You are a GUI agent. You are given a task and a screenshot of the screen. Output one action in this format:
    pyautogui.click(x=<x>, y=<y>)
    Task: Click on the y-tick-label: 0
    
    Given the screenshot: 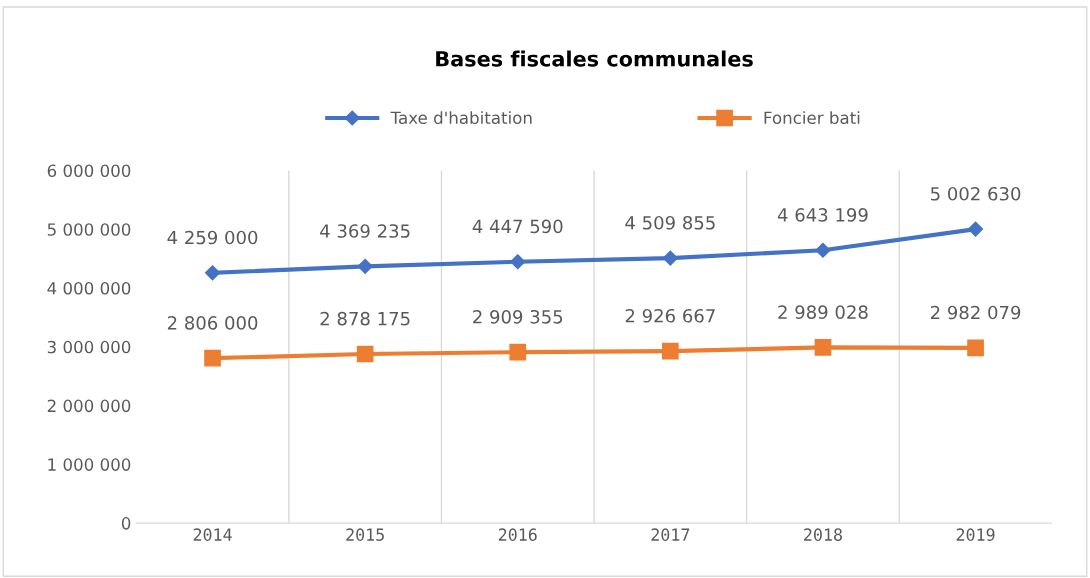 What is the action you would take?
    pyautogui.click(x=126, y=523)
    